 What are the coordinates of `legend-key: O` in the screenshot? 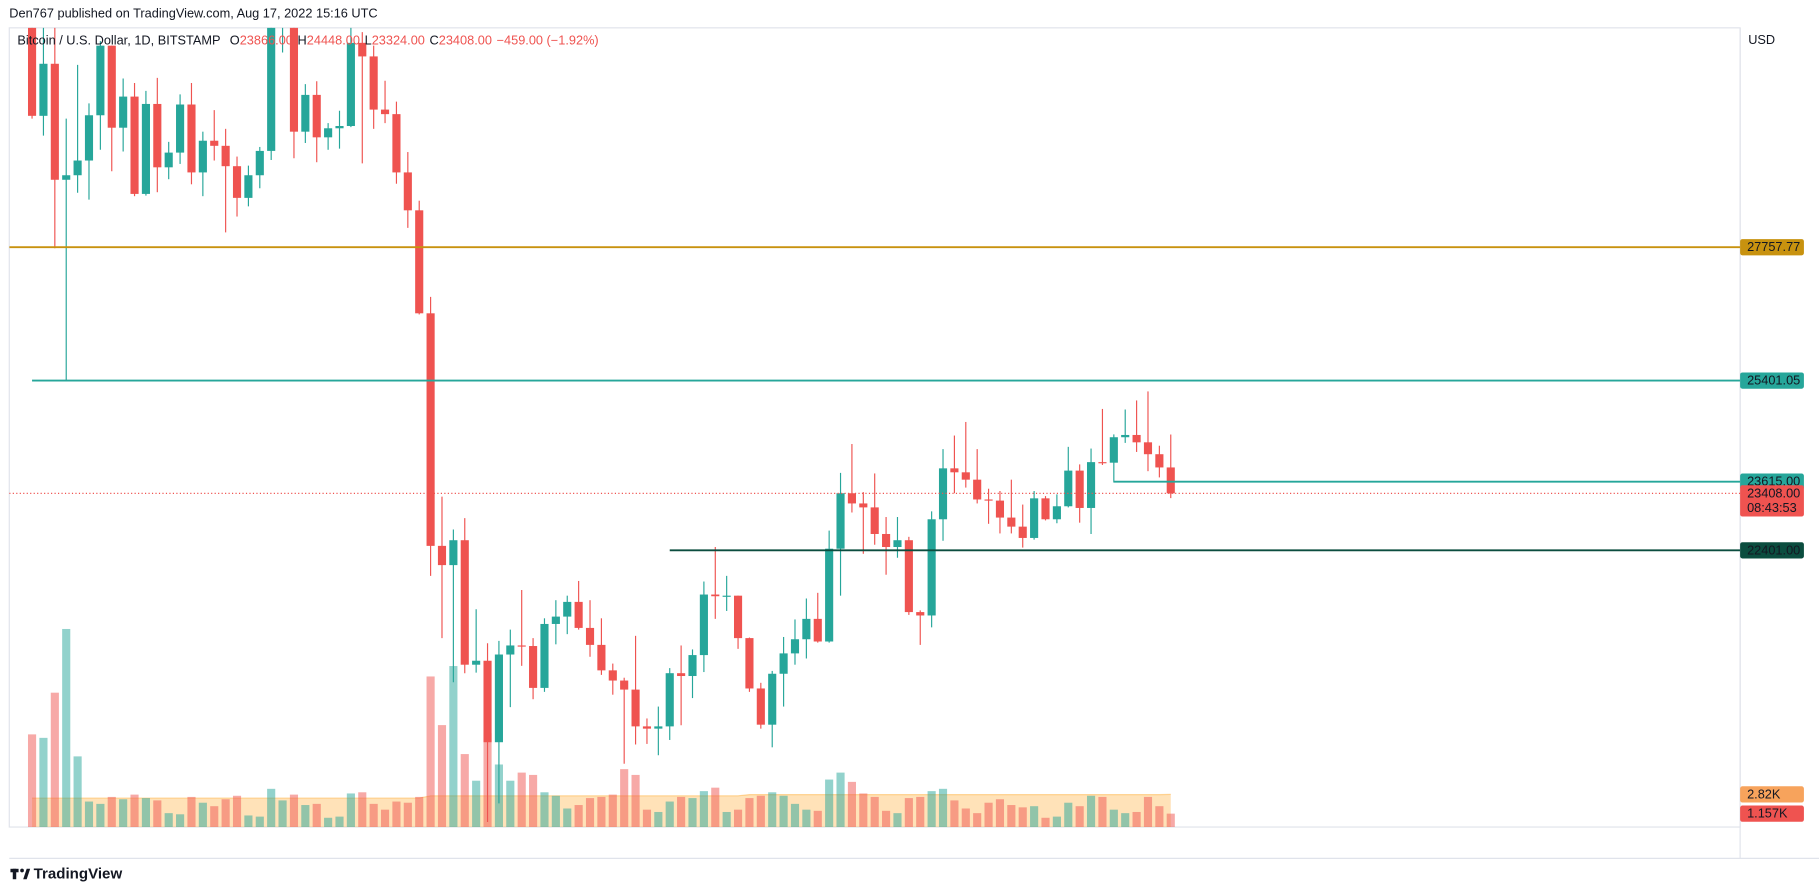 It's located at (235, 40).